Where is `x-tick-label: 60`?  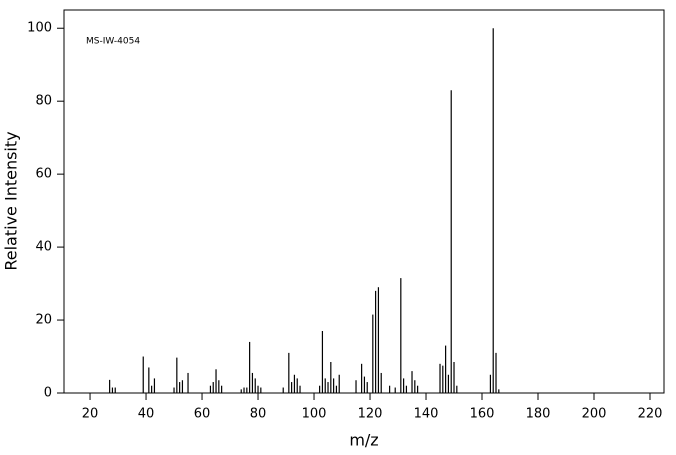 x-tick-label: 60 is located at coordinates (202, 414).